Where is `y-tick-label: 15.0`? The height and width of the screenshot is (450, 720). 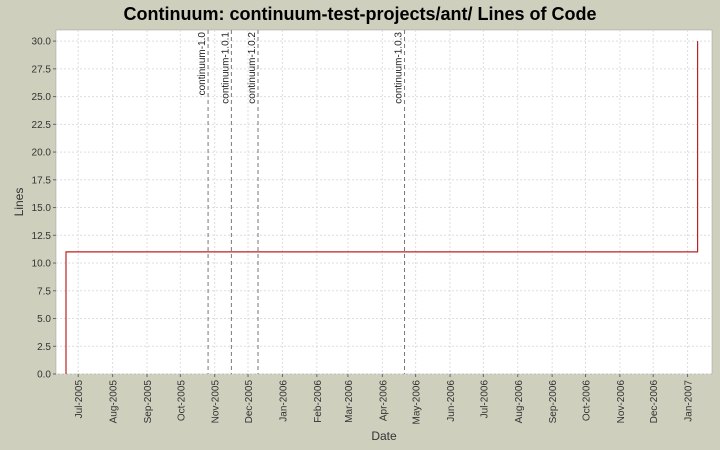 y-tick-label: 15.0 is located at coordinates (42, 208).